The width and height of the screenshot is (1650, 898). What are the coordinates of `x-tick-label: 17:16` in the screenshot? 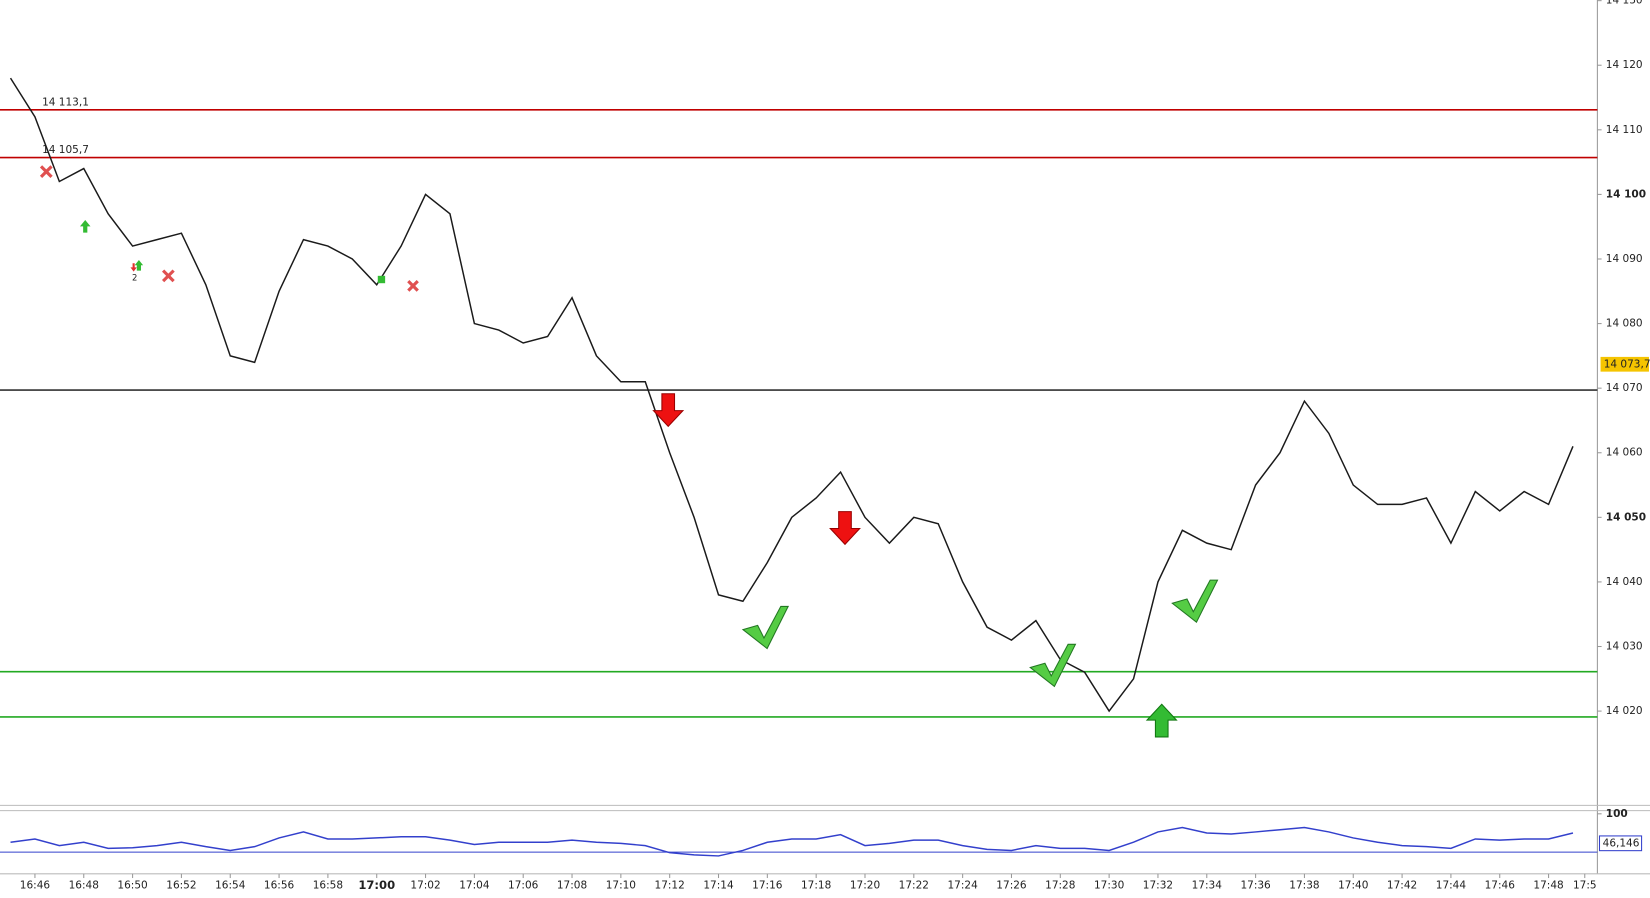 It's located at (767, 885).